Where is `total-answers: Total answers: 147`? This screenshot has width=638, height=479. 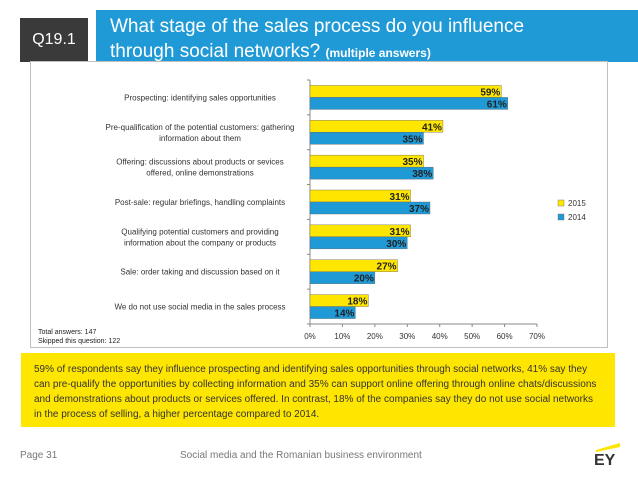
total-answers: Total answers: 147 is located at coordinates (67, 332).